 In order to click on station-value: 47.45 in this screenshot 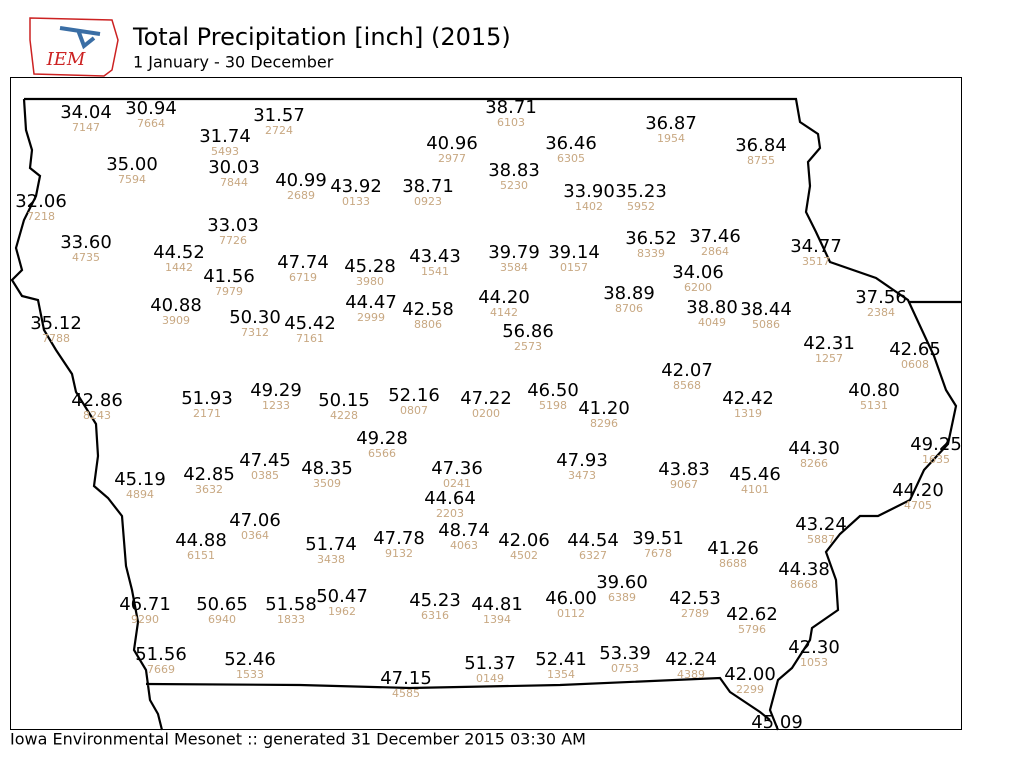, I will do `click(265, 460)`.